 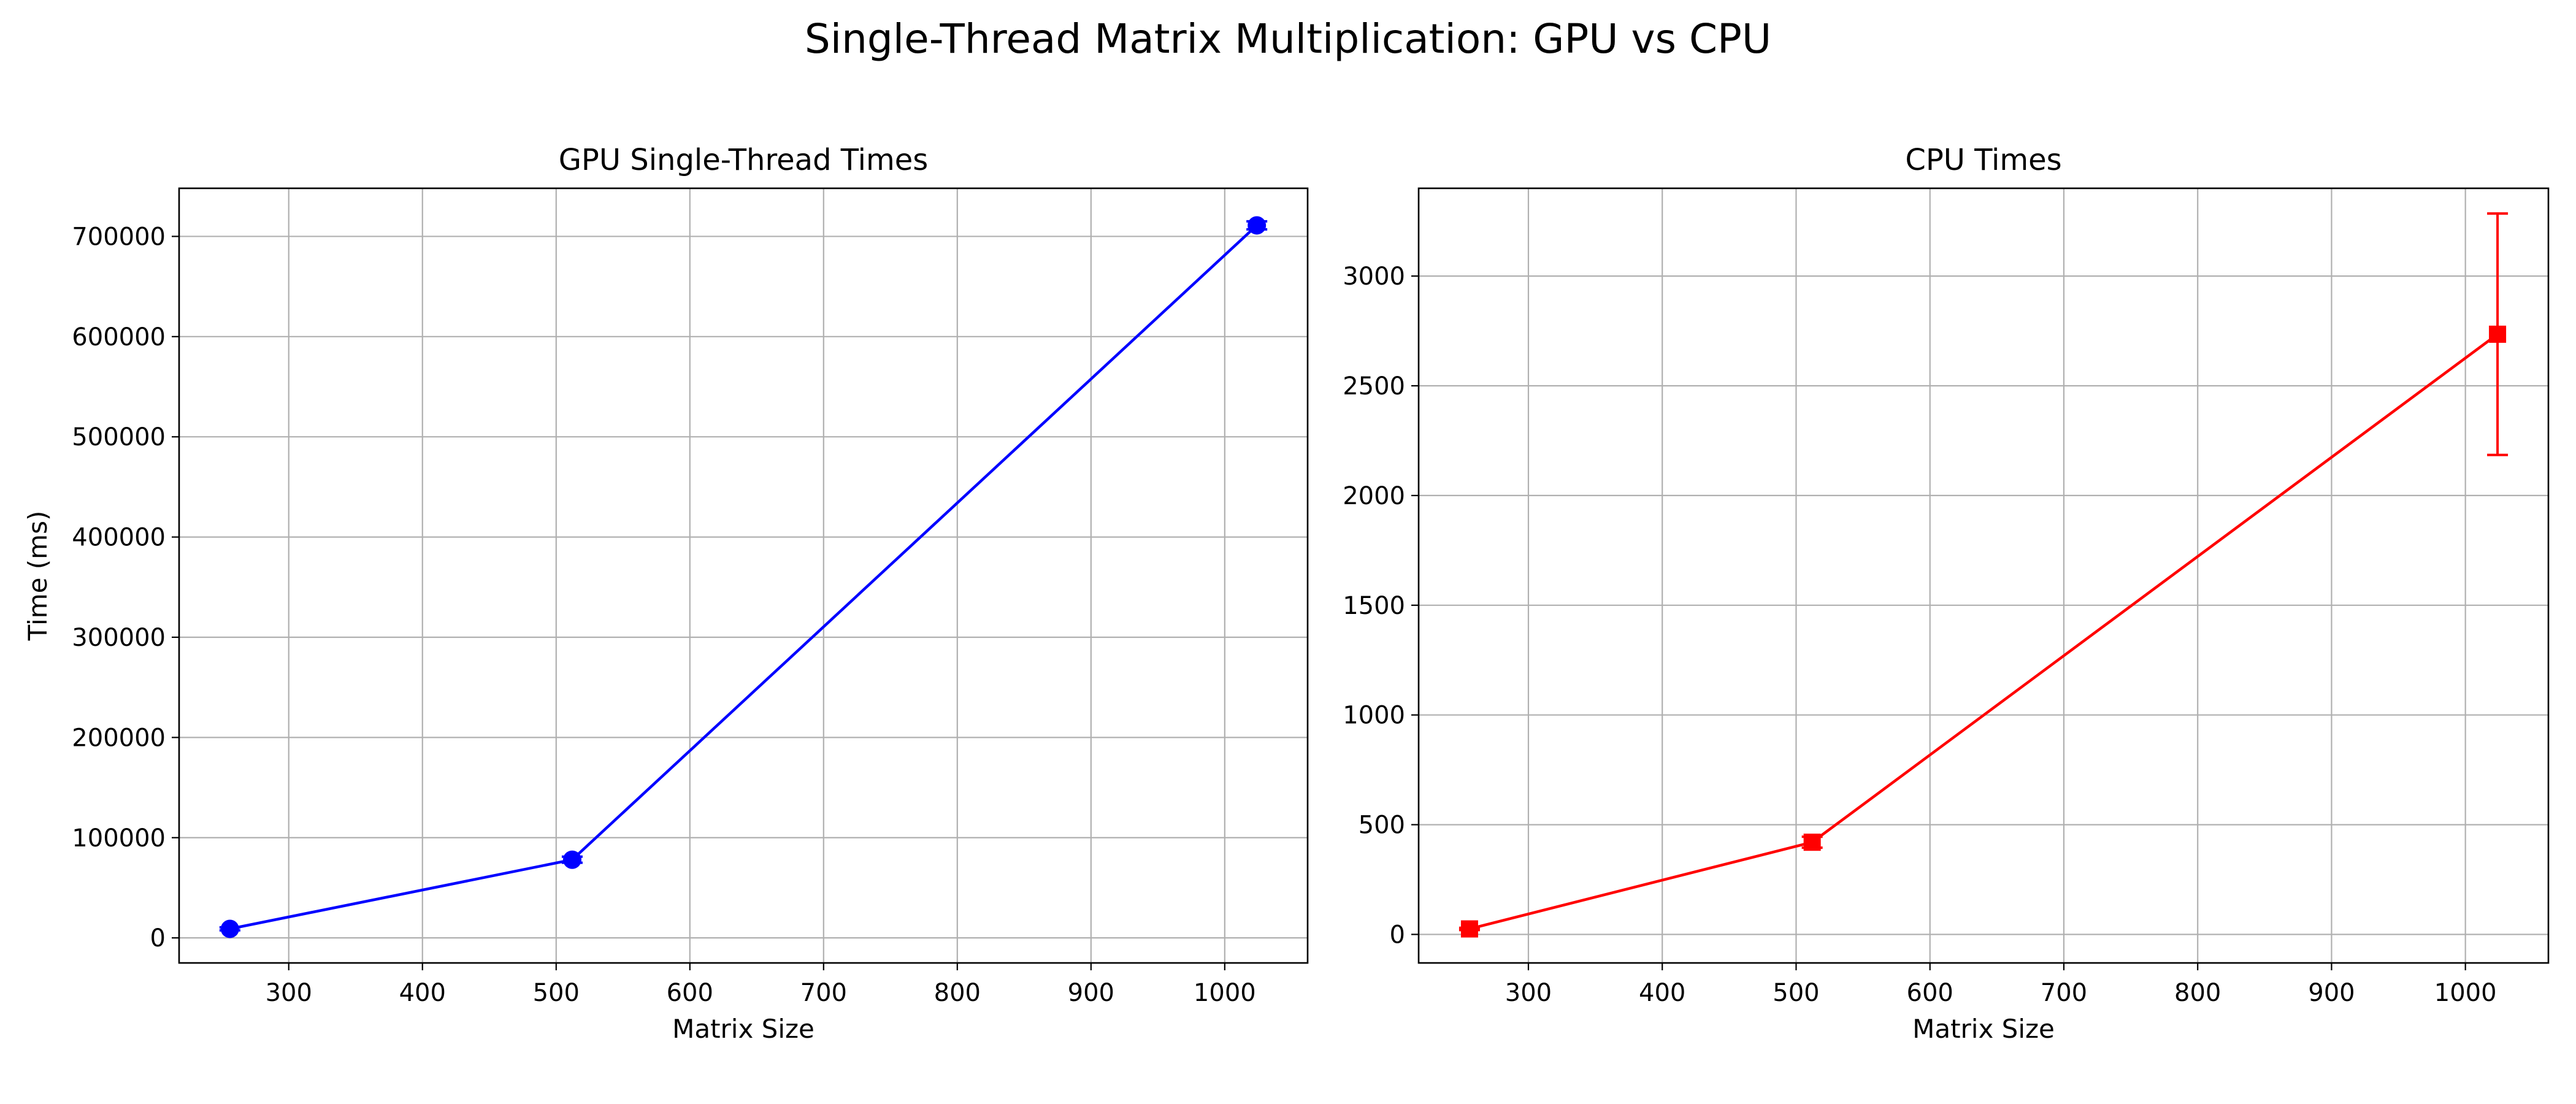 I want to click on gpu-y-tick-label: 0, so click(x=158, y=938).